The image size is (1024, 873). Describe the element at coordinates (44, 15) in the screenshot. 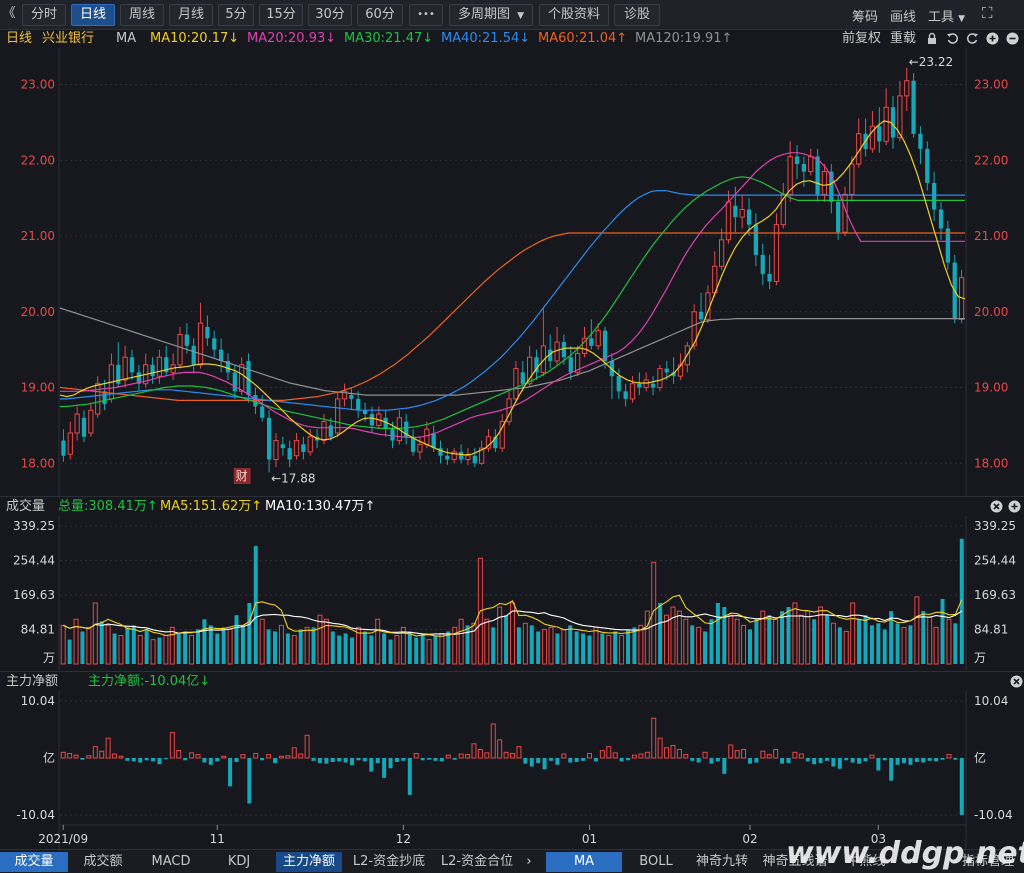

I see `period-tab-intraday: 分时` at that location.